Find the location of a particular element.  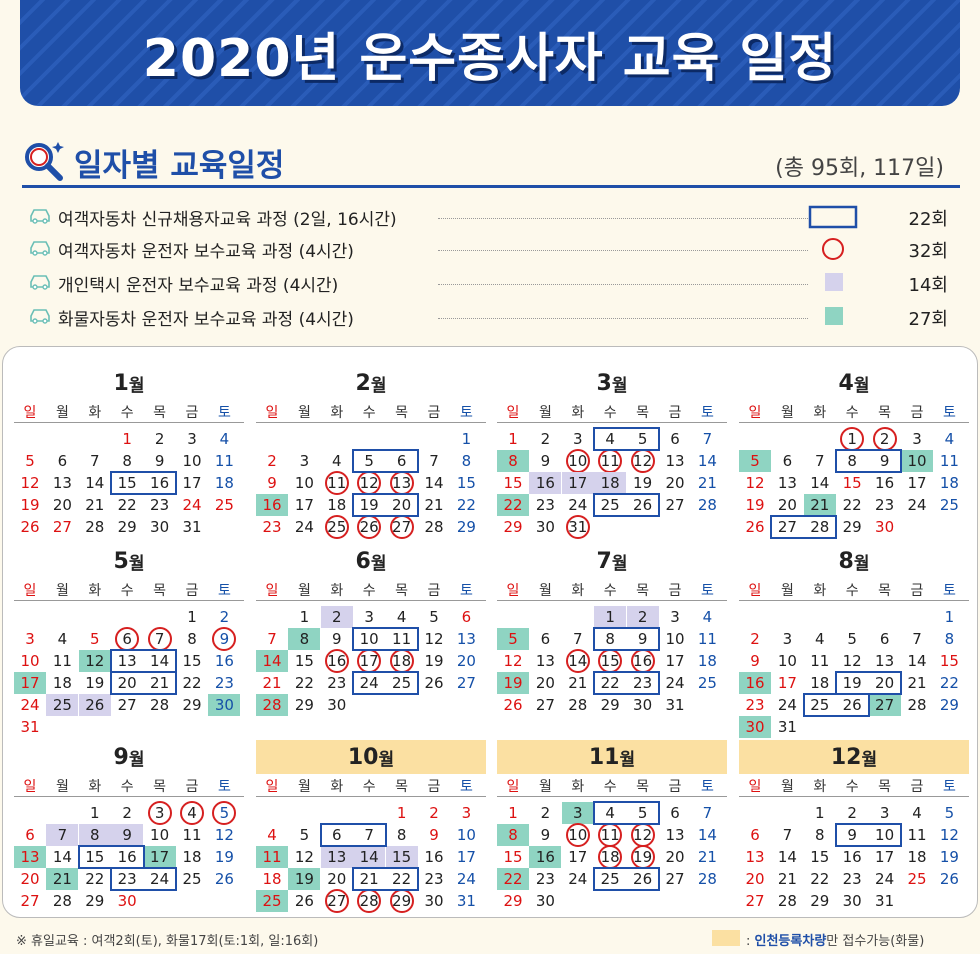

car-icon is located at coordinates (40, 282).